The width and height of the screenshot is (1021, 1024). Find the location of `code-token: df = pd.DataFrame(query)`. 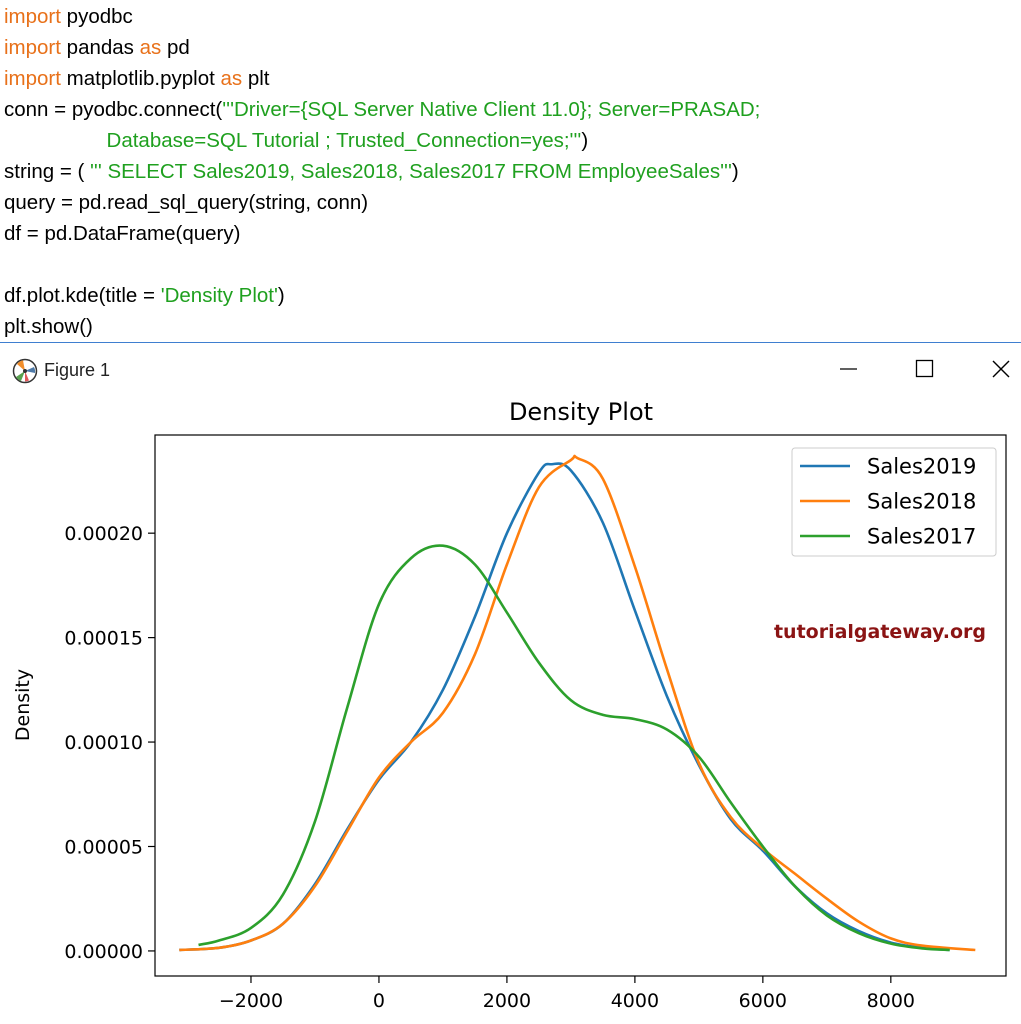

code-token: df = pd.DataFrame(query) is located at coordinates (122, 233).